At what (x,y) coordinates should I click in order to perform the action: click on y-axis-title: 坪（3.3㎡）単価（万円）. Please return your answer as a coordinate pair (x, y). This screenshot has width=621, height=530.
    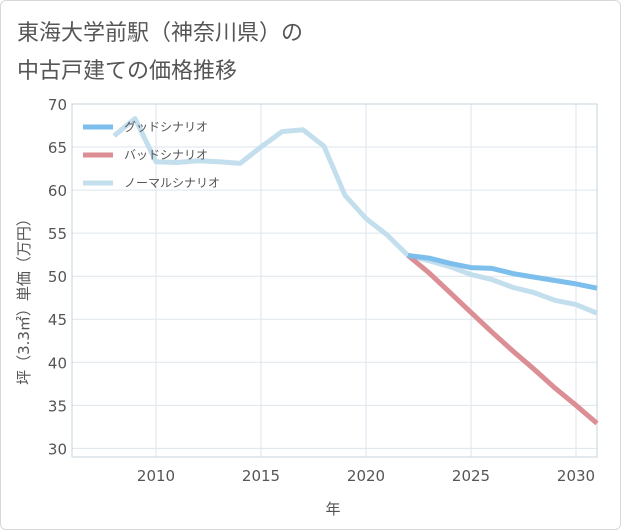
    Looking at the image, I should click on (24, 298).